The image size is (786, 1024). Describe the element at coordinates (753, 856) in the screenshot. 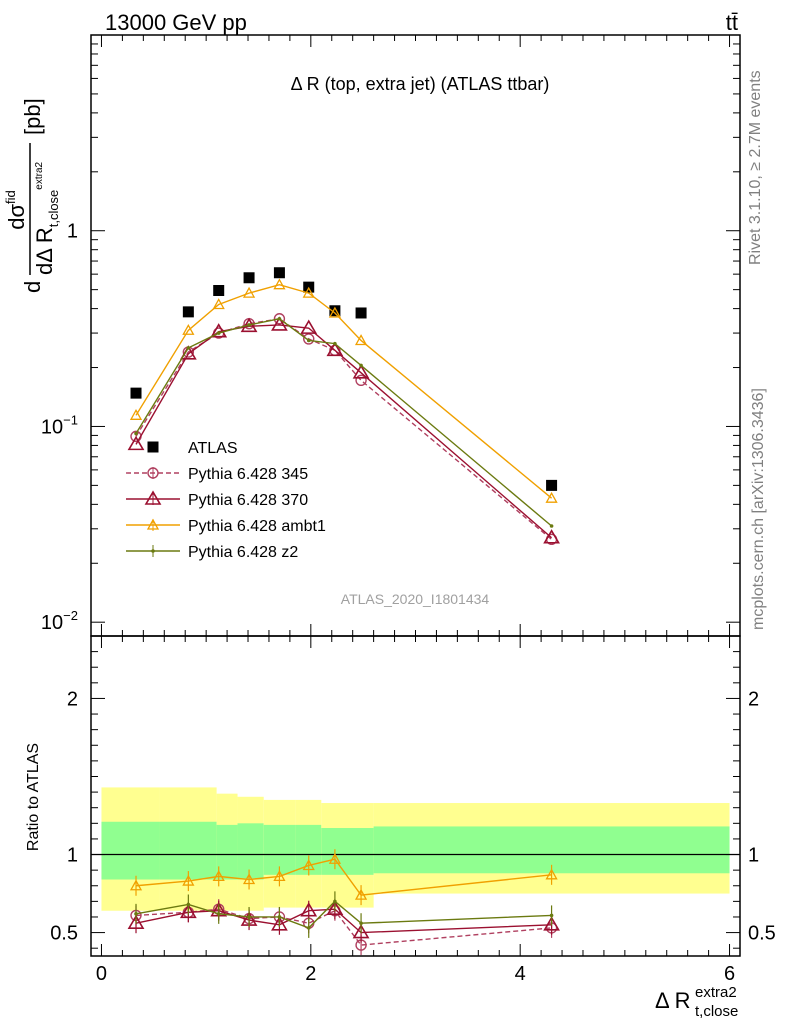

I see `y-tick-label-right: 1` at that location.